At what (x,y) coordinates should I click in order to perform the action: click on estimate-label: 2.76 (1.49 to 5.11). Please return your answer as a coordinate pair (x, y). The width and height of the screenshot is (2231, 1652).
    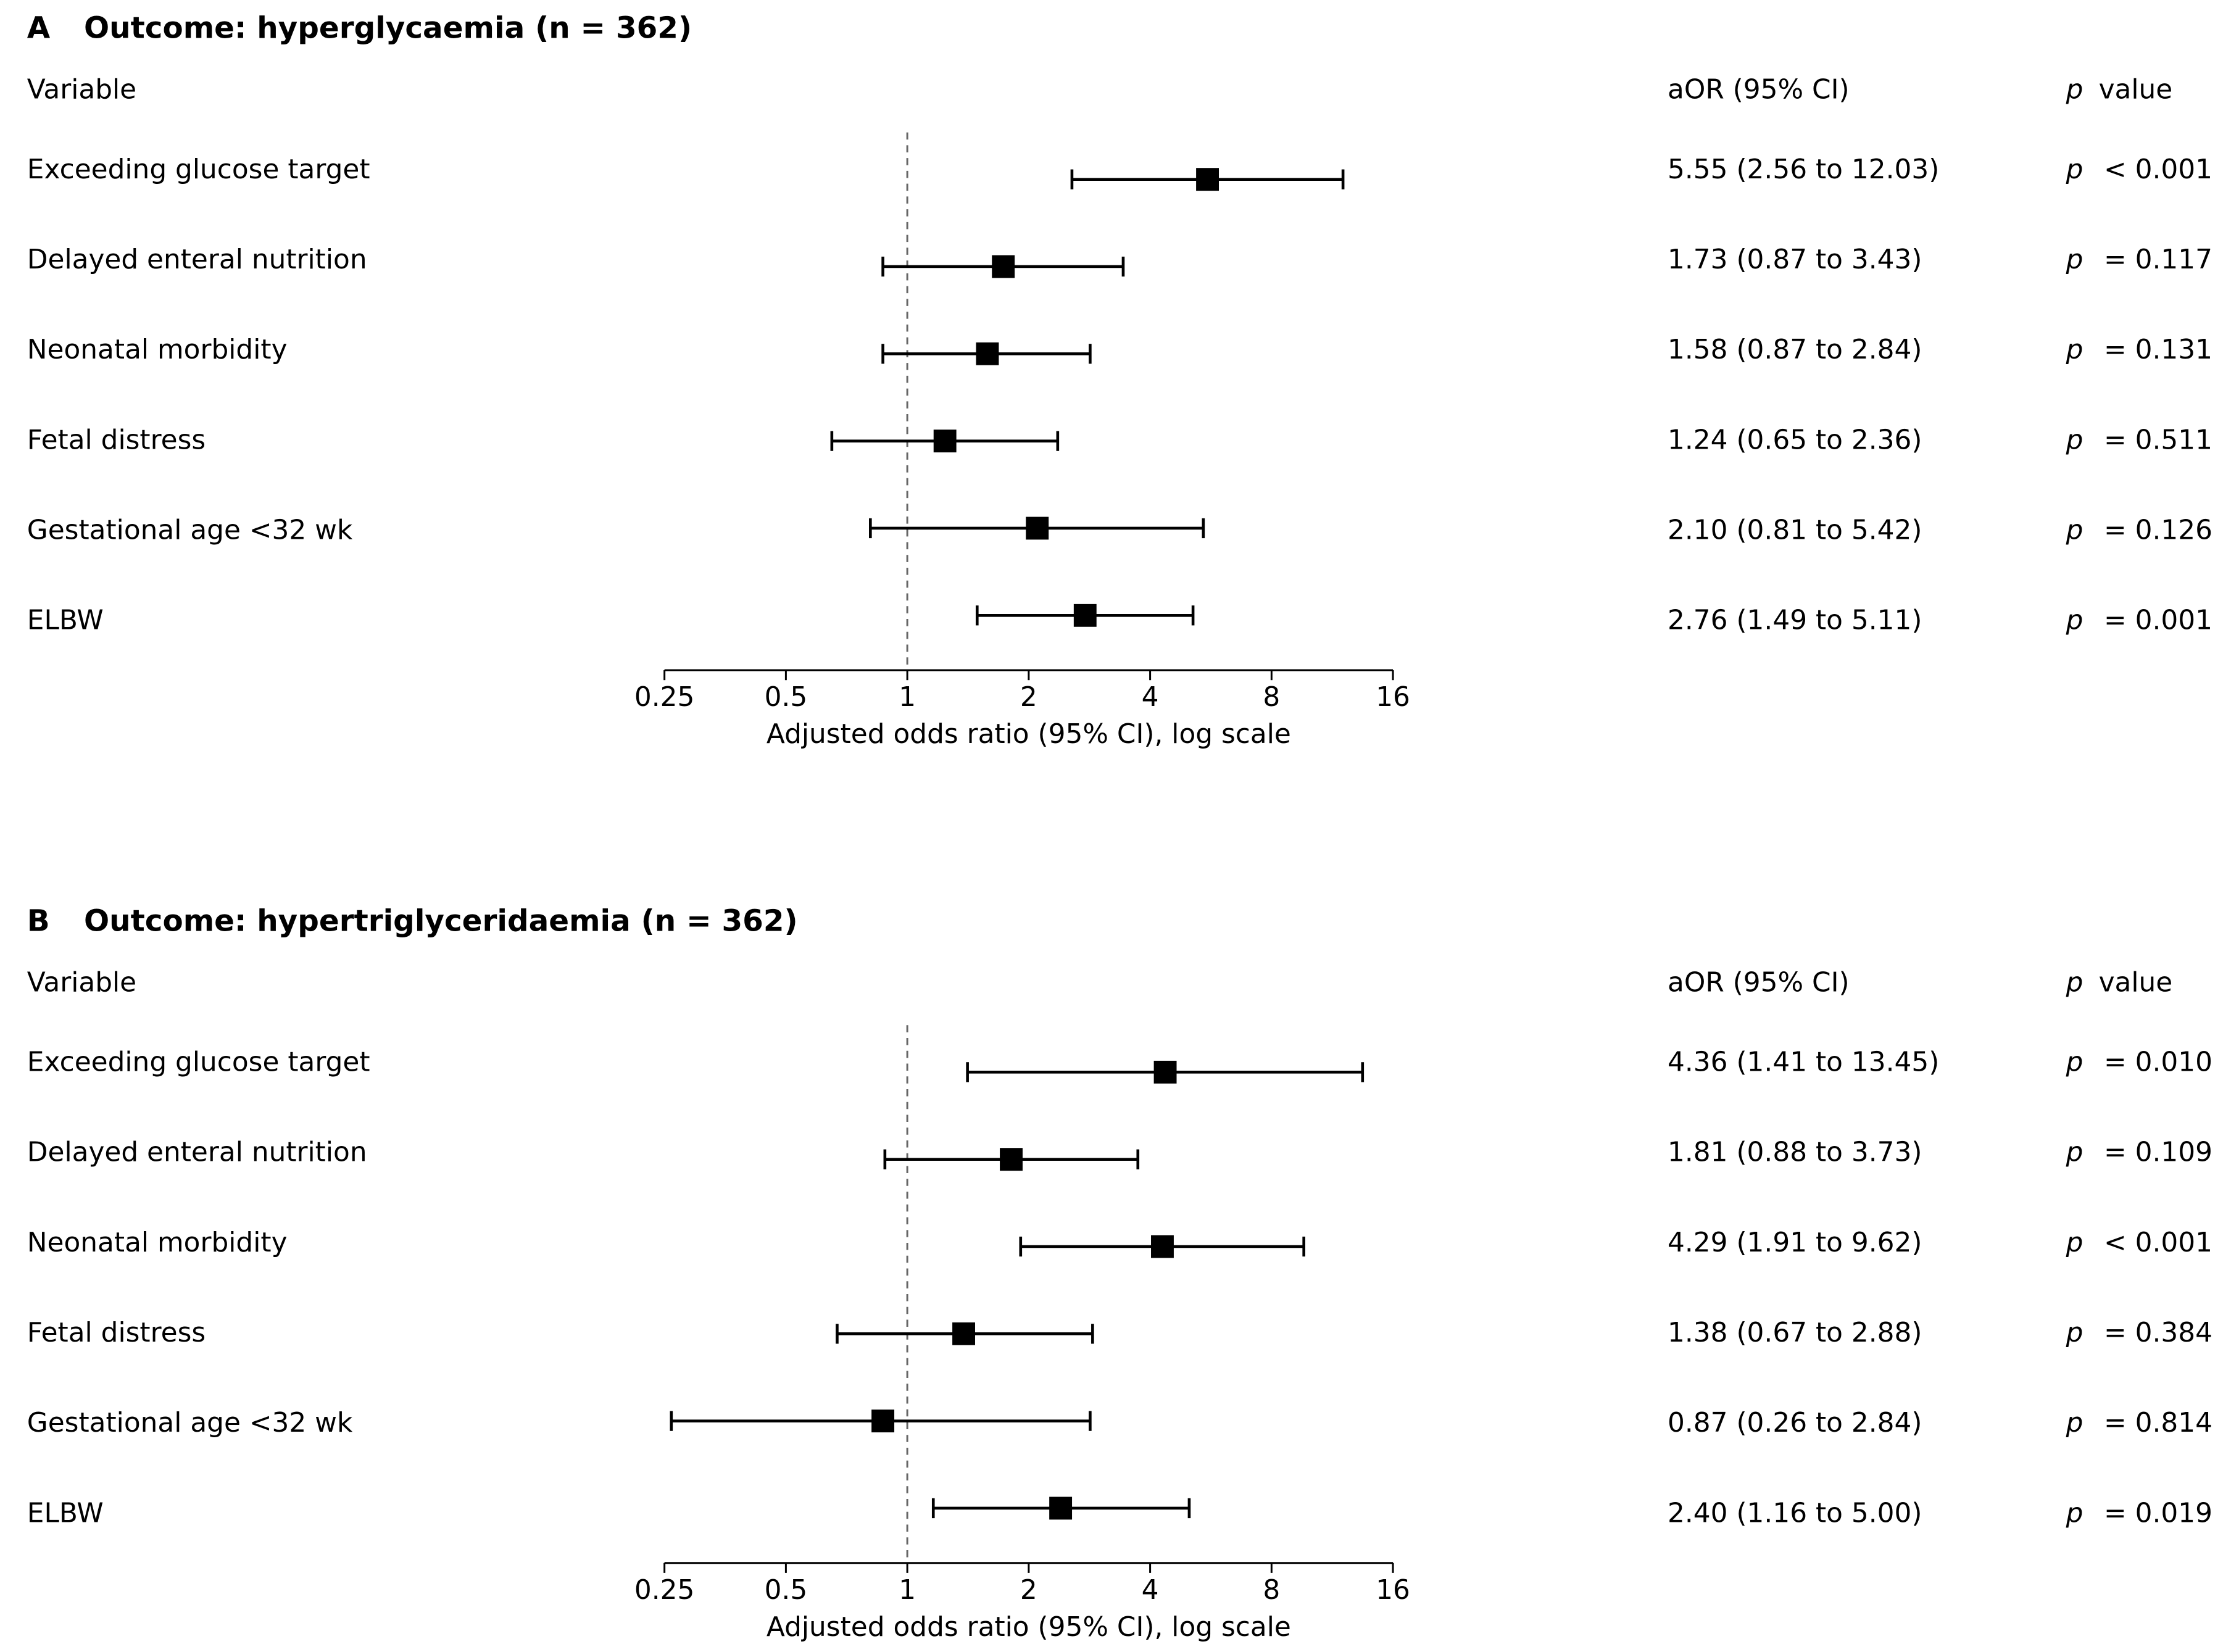
    Looking at the image, I should click on (1795, 620).